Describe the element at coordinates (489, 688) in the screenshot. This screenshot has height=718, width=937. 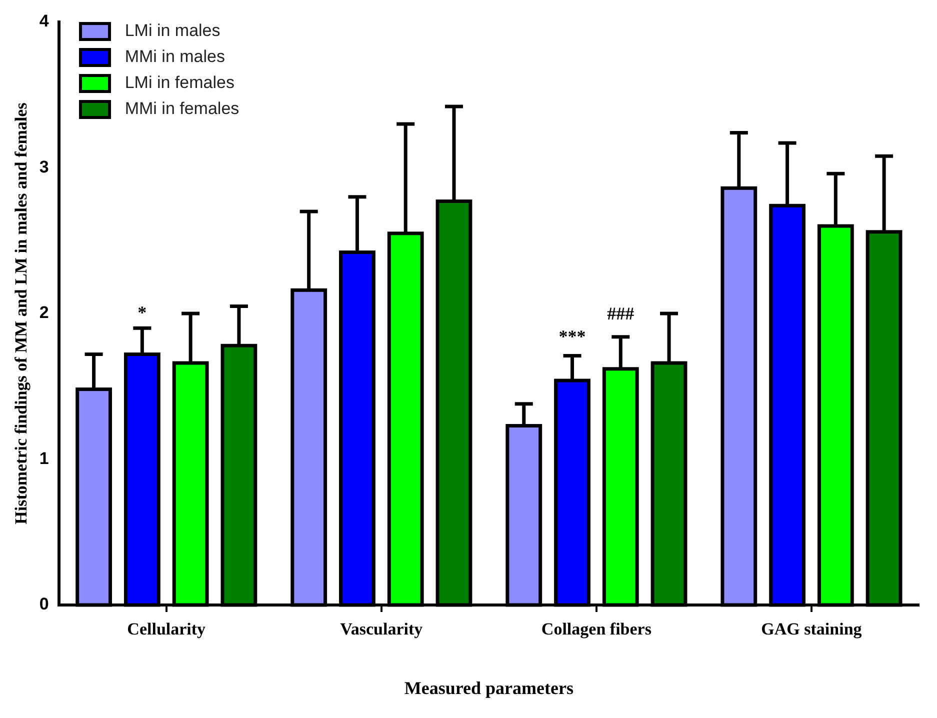
I see `x-axis-title: Measured parameters` at that location.